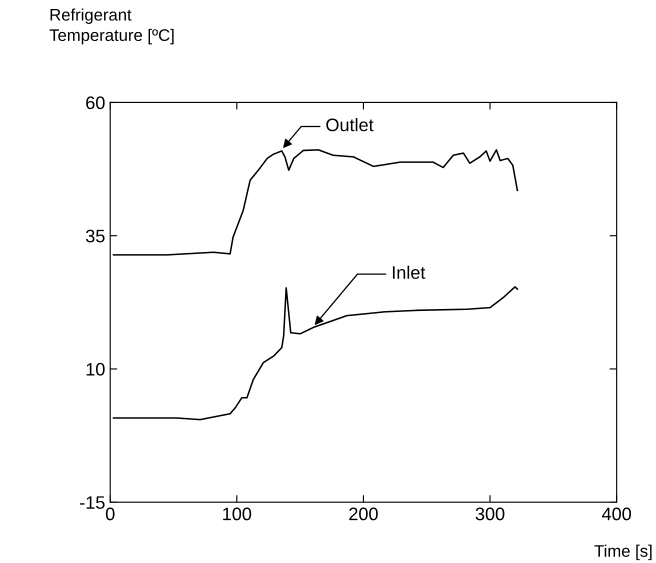 This screenshot has height=563, width=656. I want to click on x-tick-label: 300, so click(490, 514).